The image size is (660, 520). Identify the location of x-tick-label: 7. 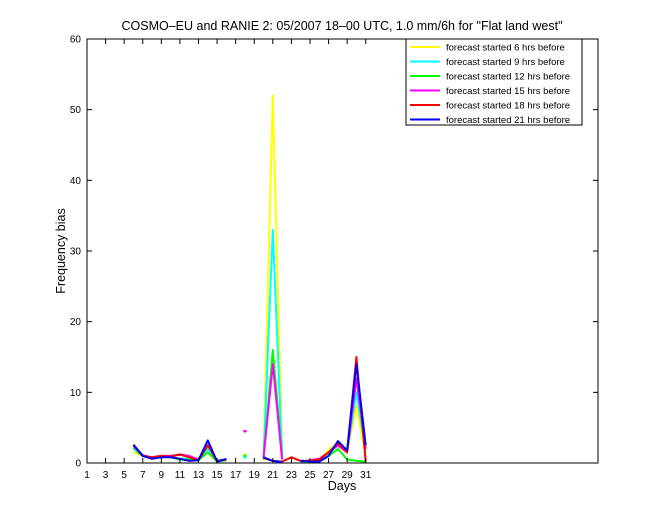
(143, 475).